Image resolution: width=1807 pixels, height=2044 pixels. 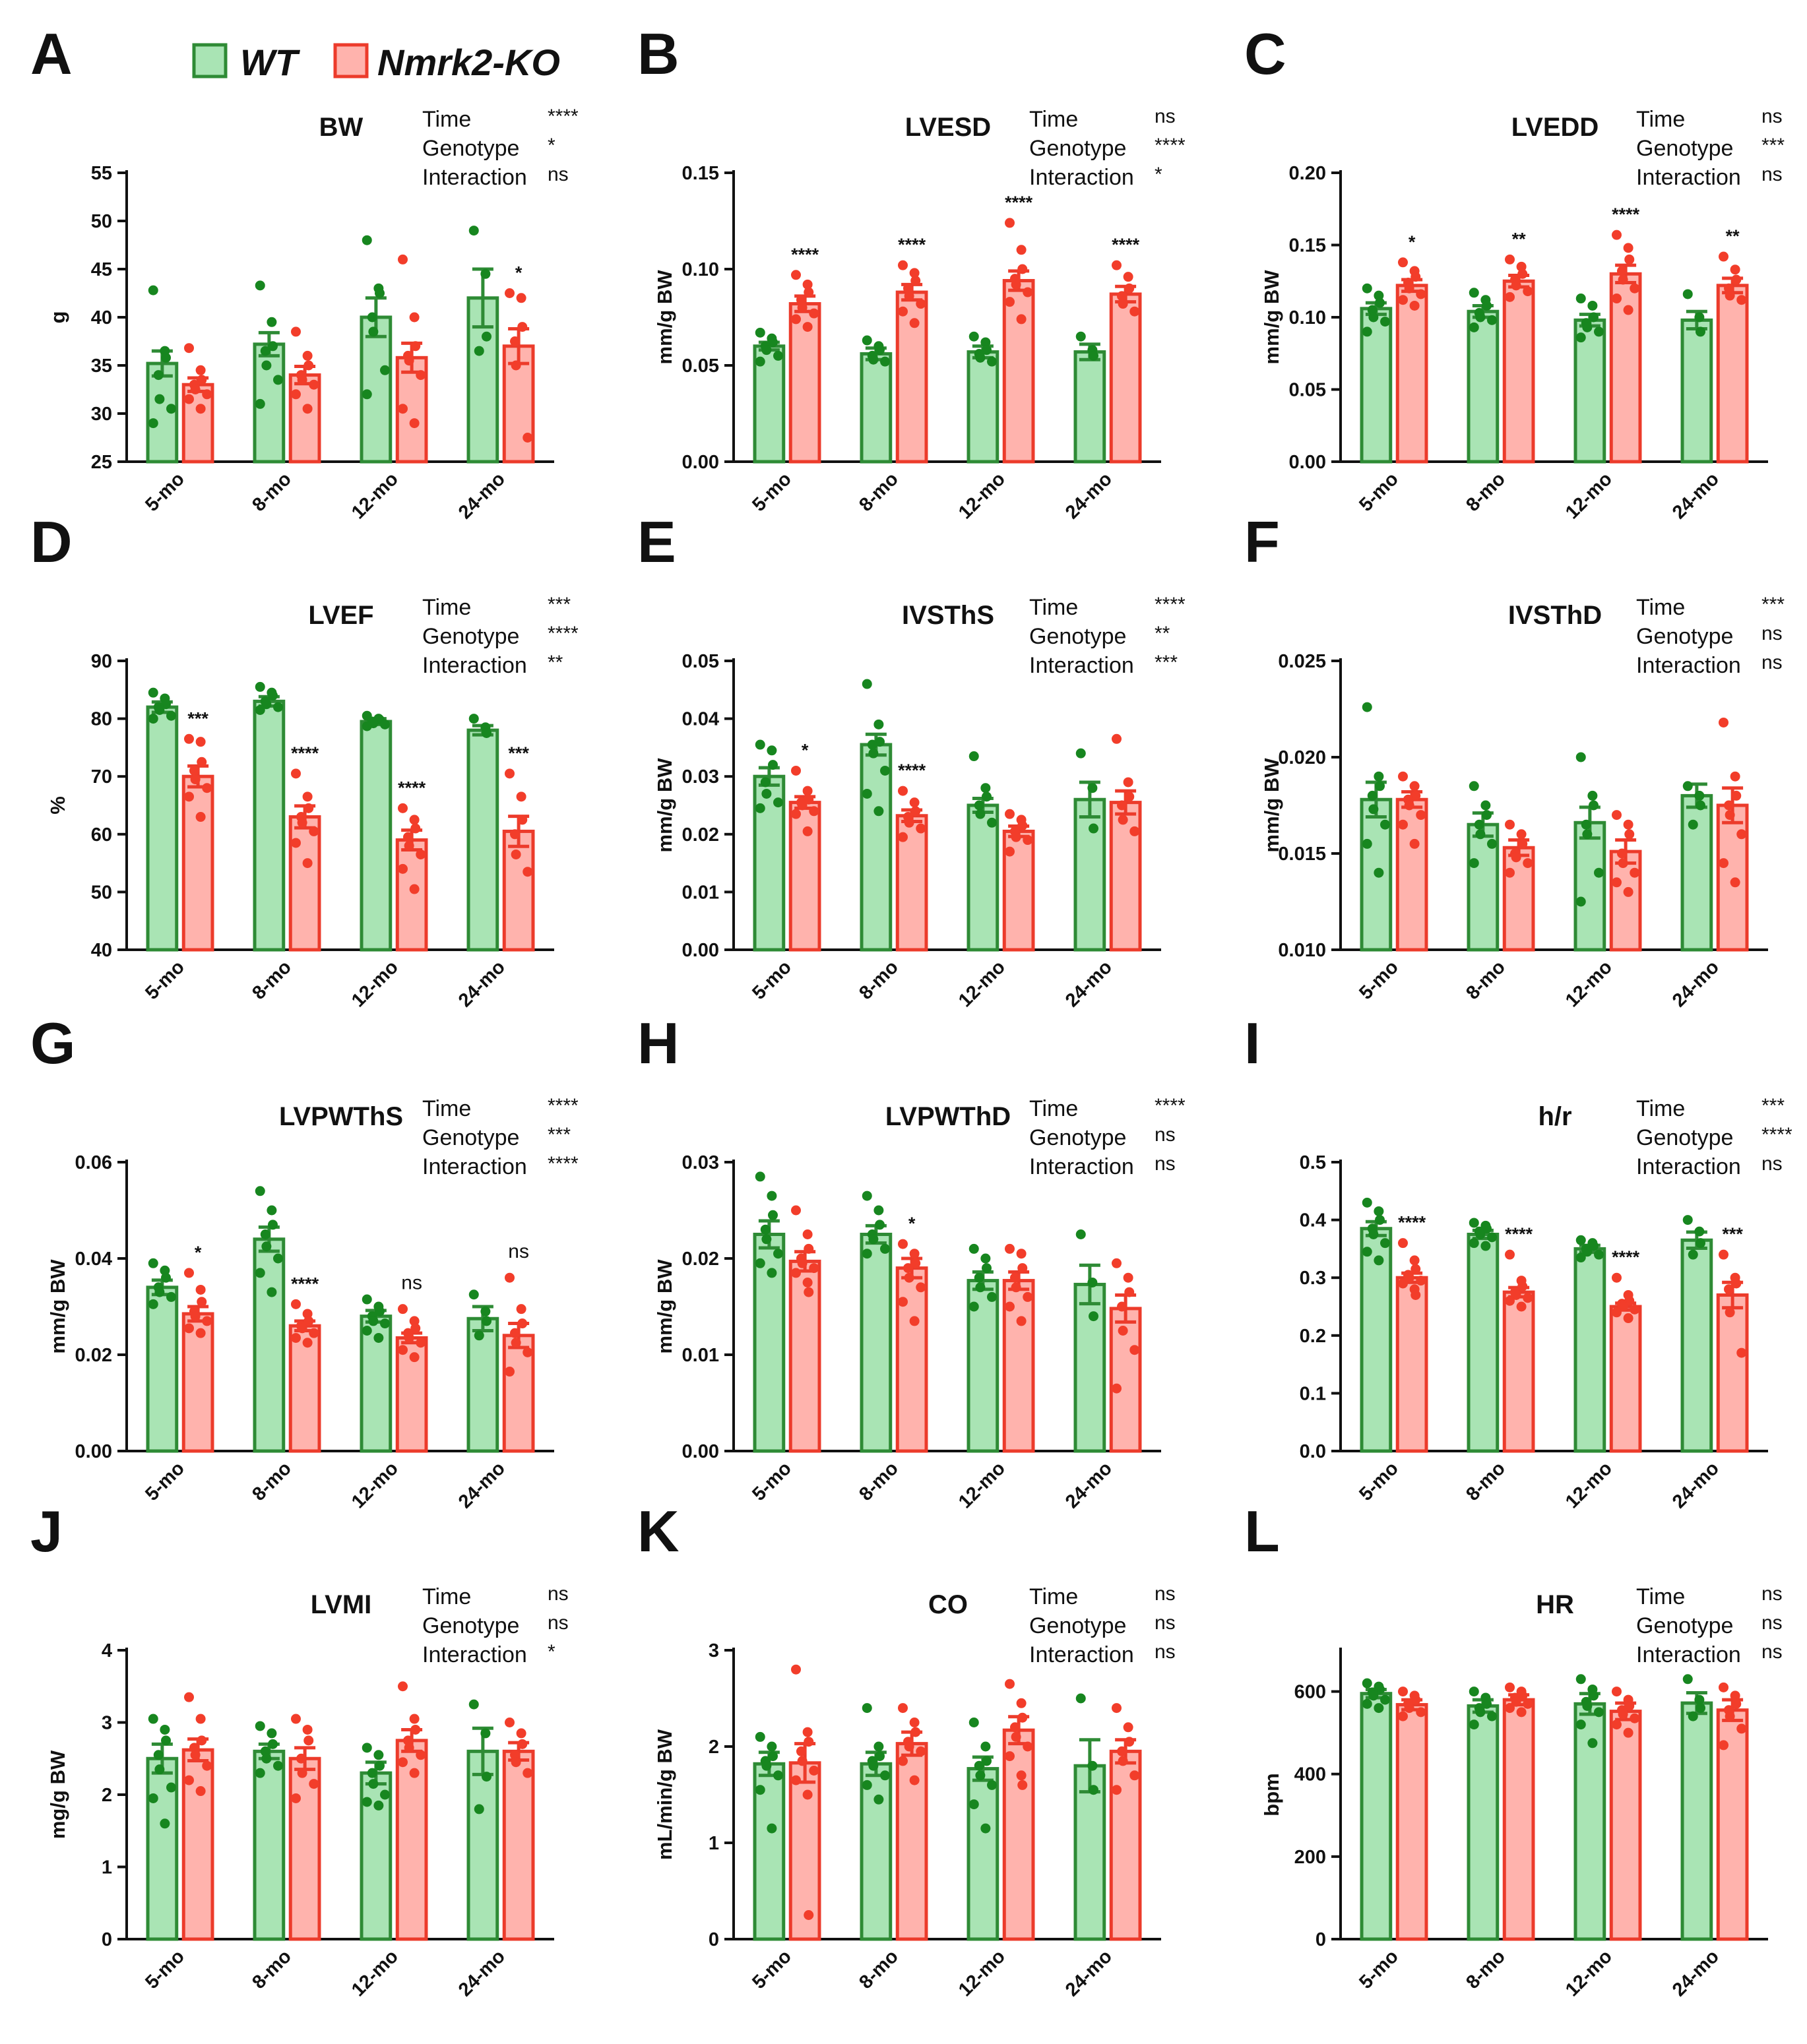 What do you see at coordinates (107, 1867) in the screenshot?
I see `y-tick-label: 1` at bounding box center [107, 1867].